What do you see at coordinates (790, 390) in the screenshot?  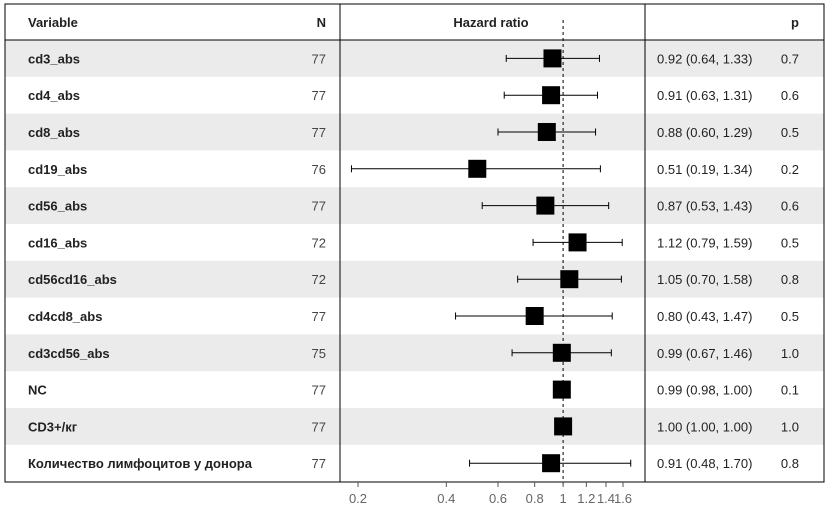 I see `row-p: 0.1` at bounding box center [790, 390].